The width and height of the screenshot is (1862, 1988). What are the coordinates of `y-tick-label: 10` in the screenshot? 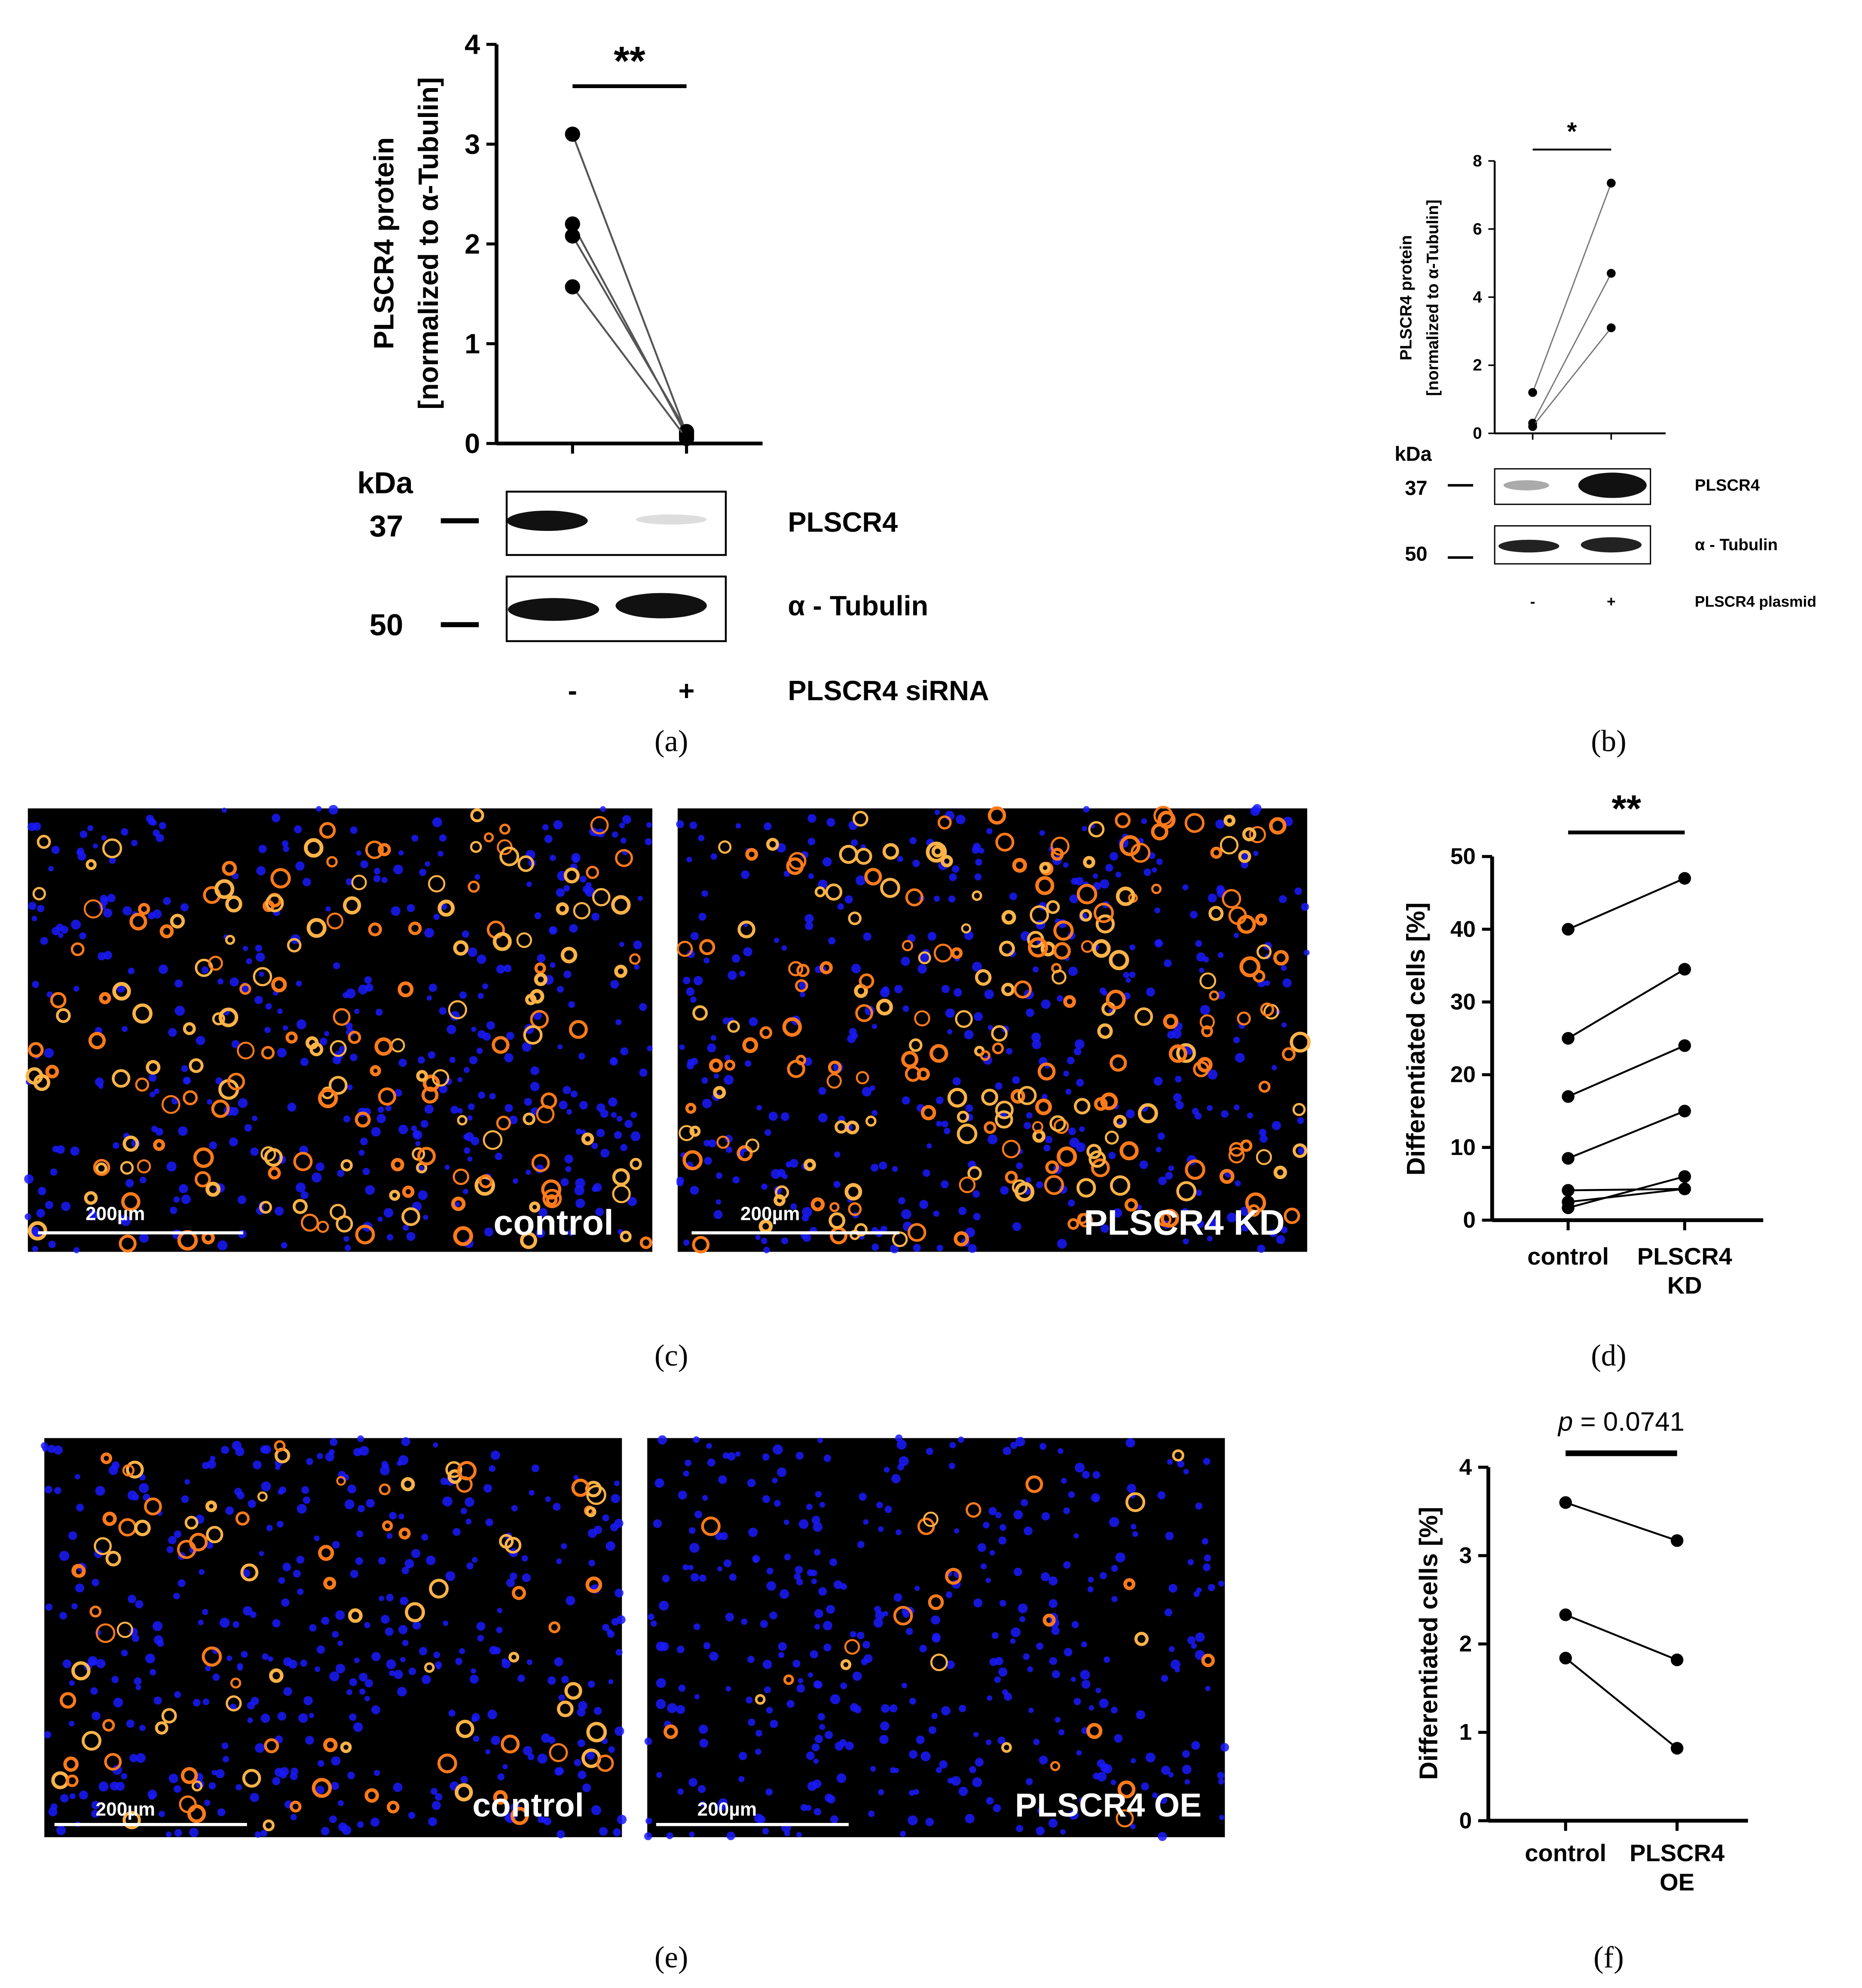 It's located at (1463, 1147).